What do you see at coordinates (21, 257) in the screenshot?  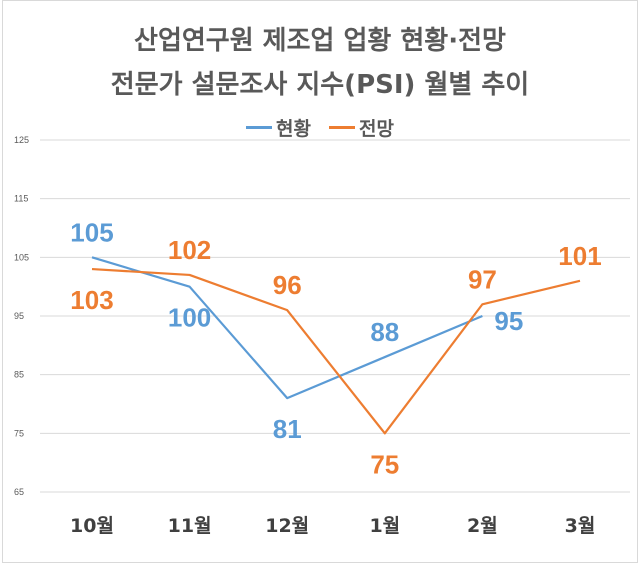 I see `y-tick-label: 105` at bounding box center [21, 257].